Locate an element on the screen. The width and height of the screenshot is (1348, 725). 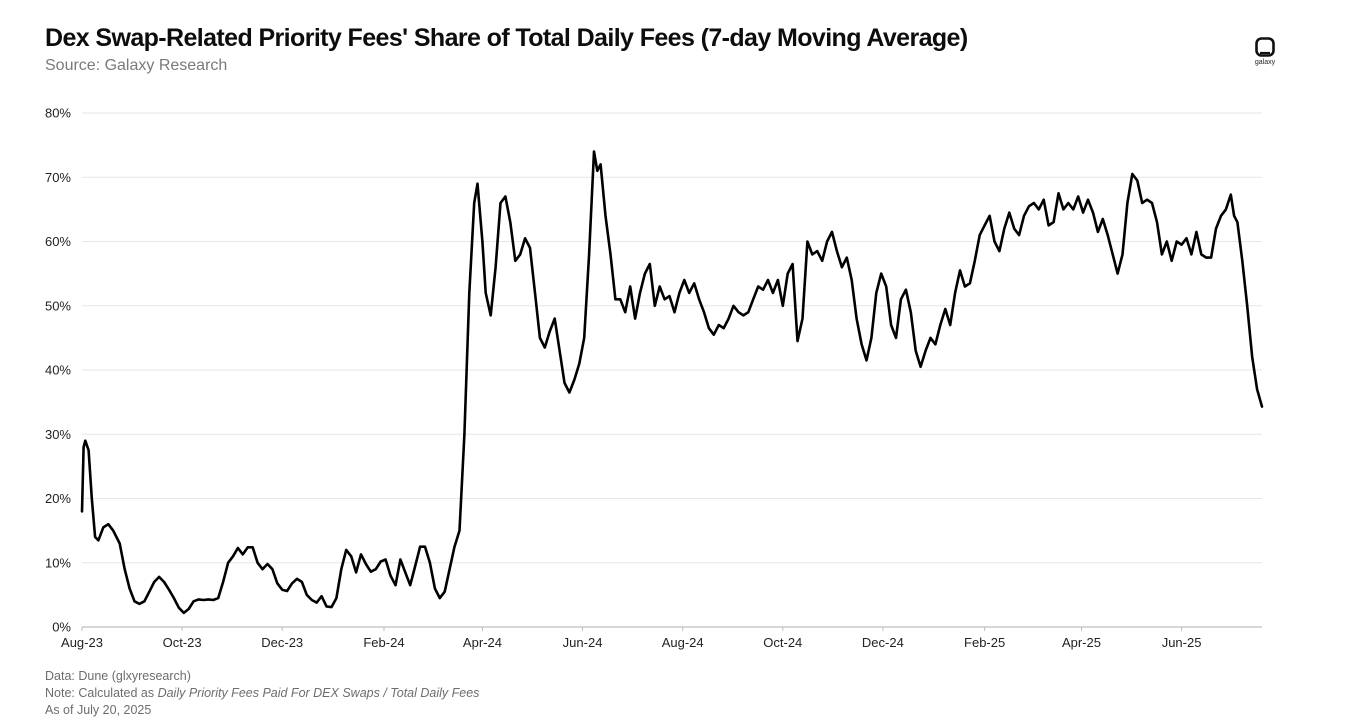
logo-text: galaxy is located at coordinates (1265, 62).